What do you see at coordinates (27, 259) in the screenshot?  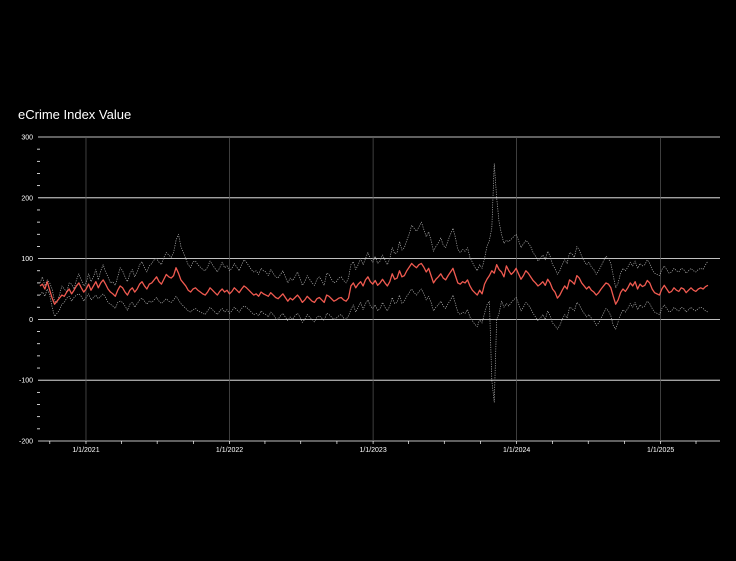 I see `y-tick-label: 100` at bounding box center [27, 259].